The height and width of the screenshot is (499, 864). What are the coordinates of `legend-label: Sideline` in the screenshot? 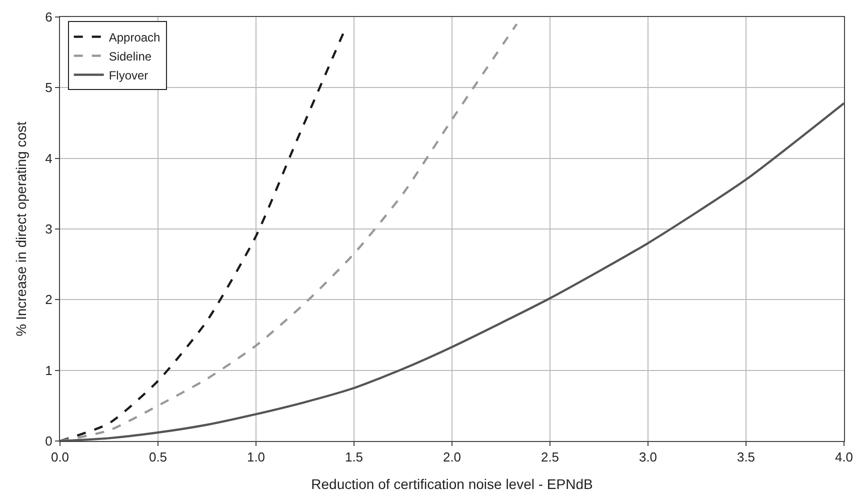 It's located at (130, 56).